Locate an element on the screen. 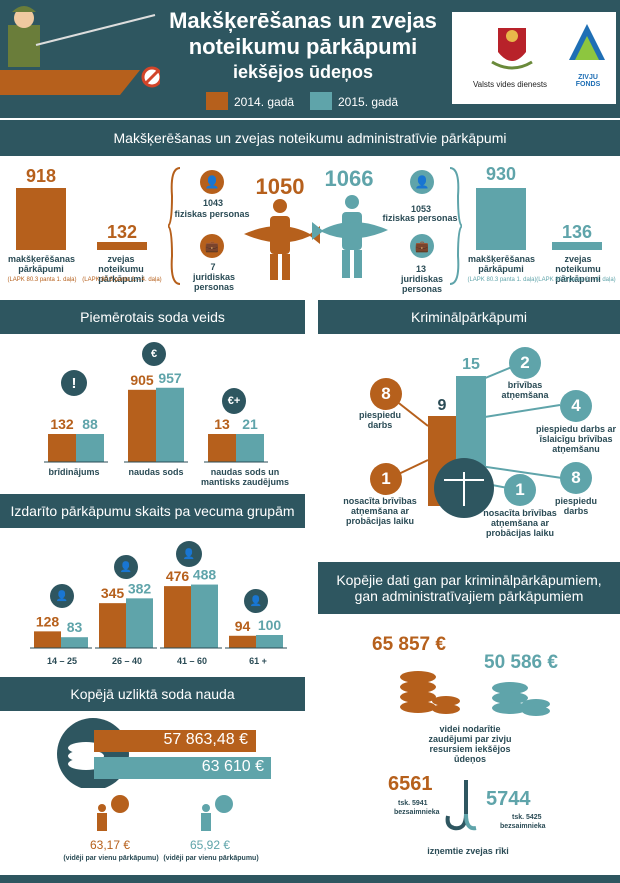 The image size is (620, 883). fisherman-boat-illustration is located at coordinates (80, 50).